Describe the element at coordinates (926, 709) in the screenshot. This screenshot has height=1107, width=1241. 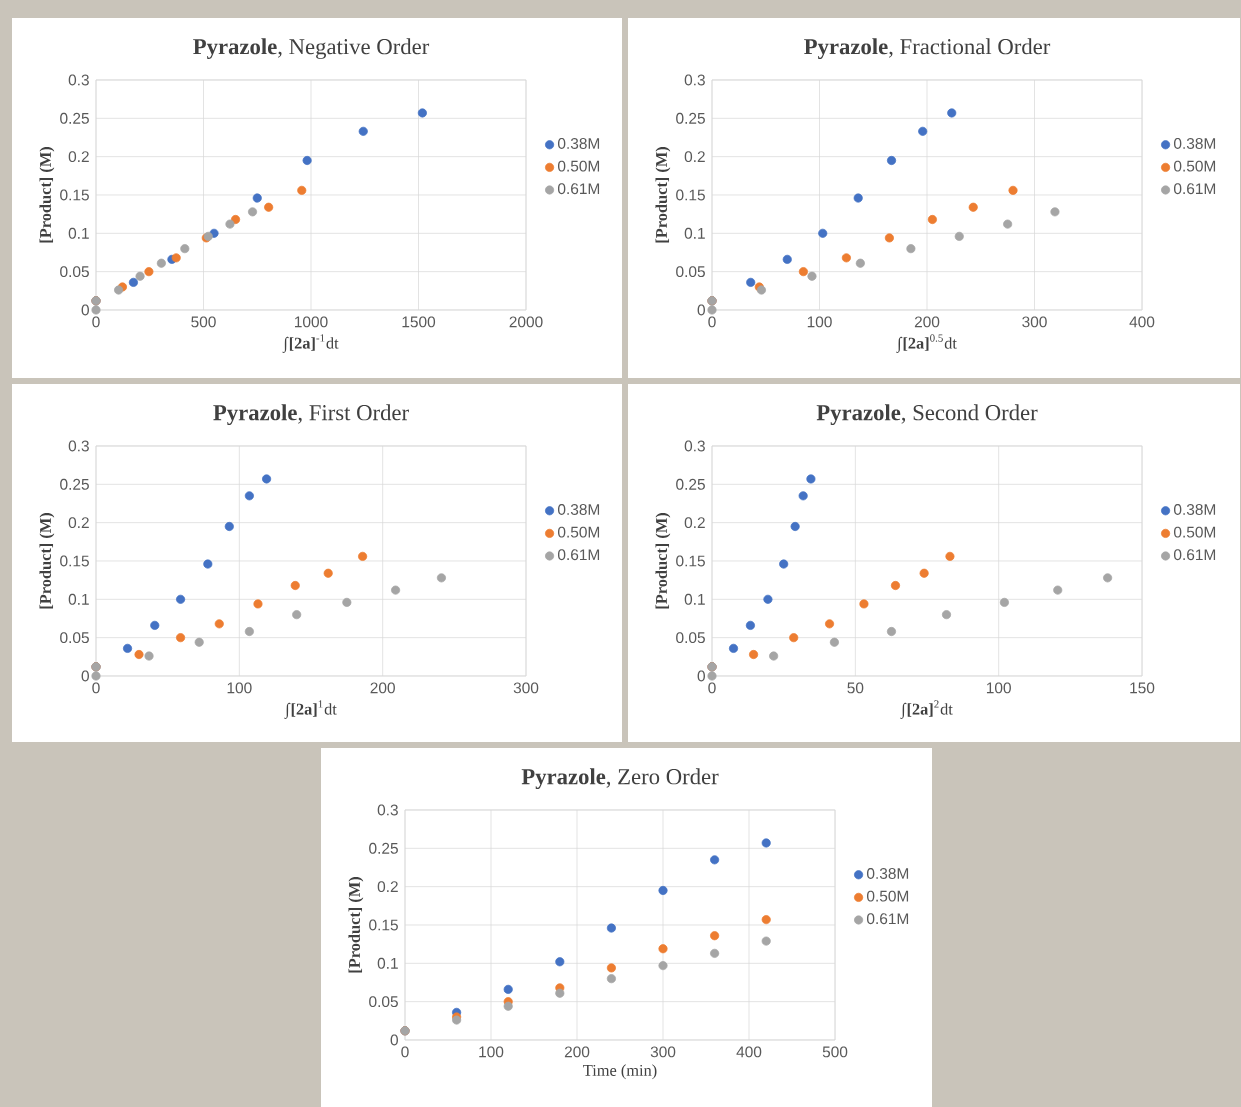
I see `x-axis-title: ∫[2a]$^{2}$dt` at that location.